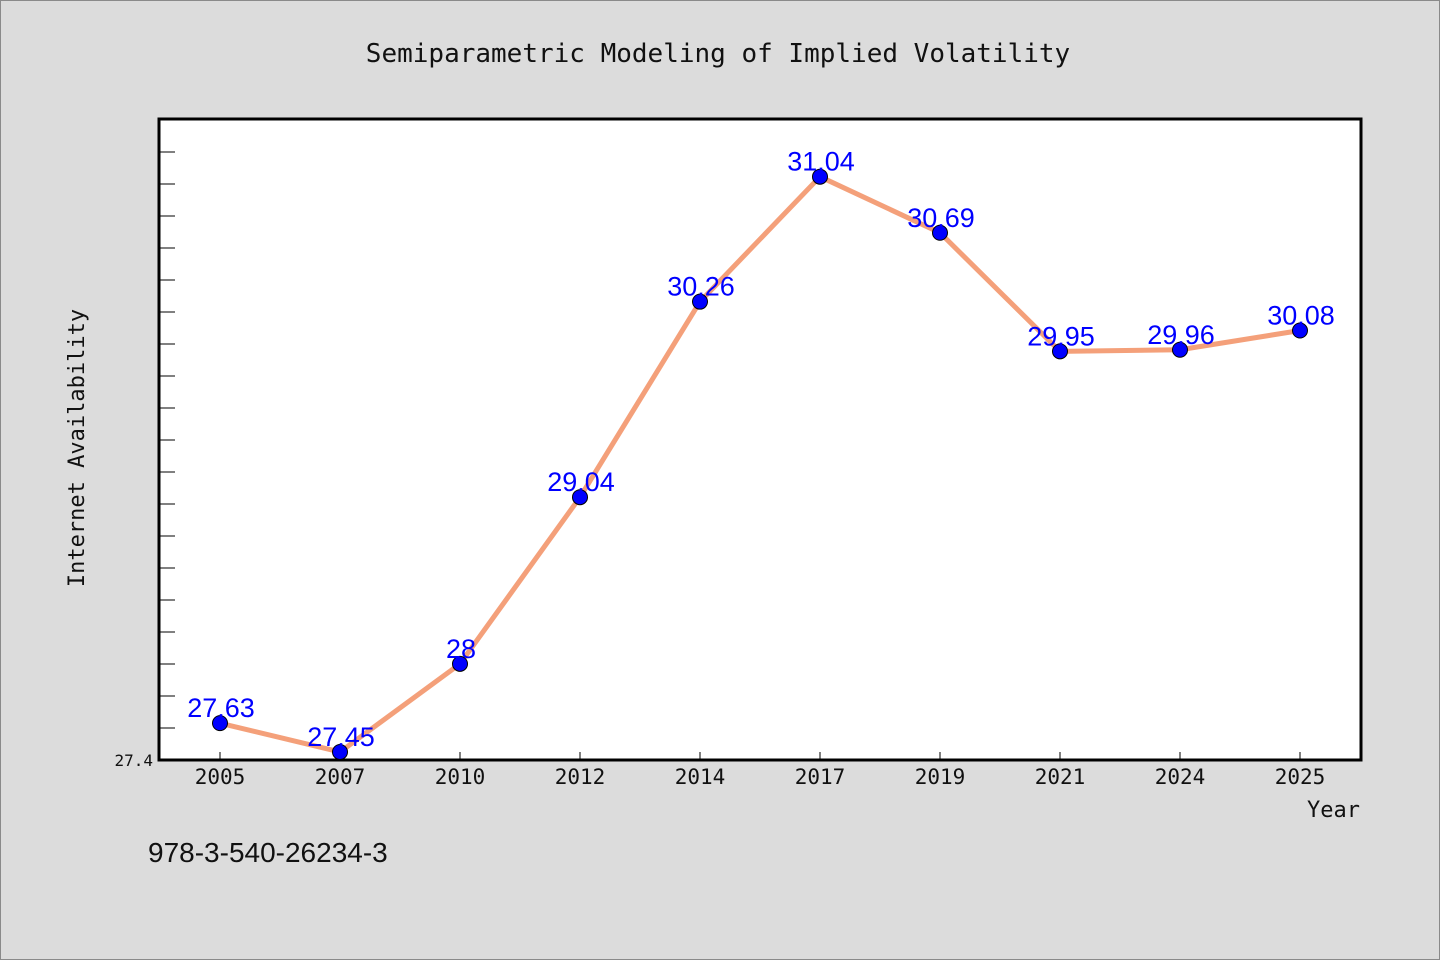  Describe the element at coordinates (760, 770) in the screenshot. I see `x-axis: 2005 2007 2010 2012 2014 2017 2019 2021 2024 2025` at that location.